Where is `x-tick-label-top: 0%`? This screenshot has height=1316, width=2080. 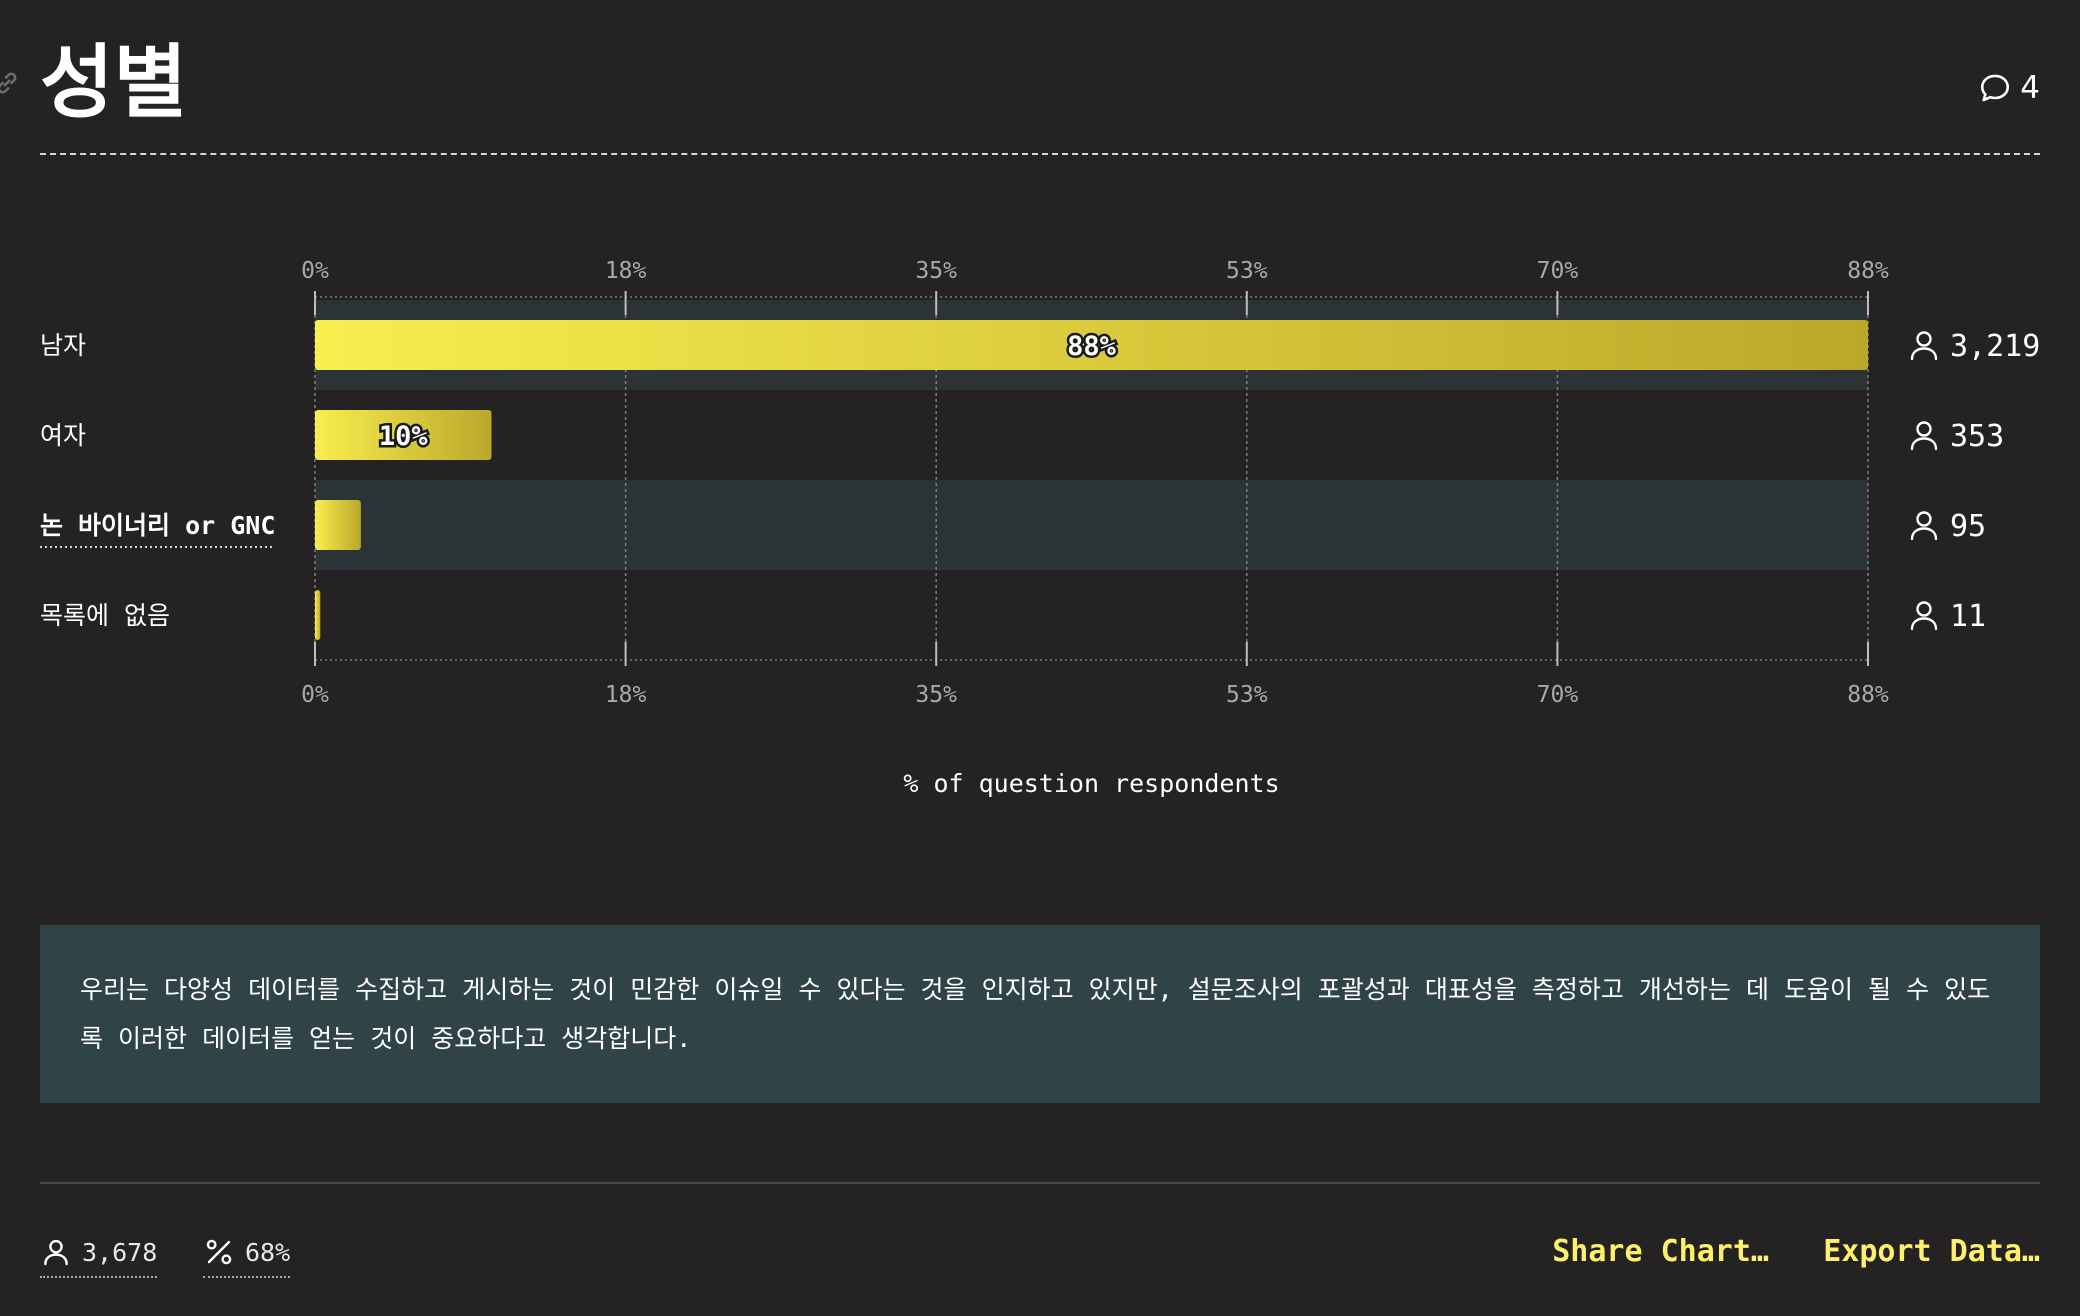 x-tick-label-top: 0% is located at coordinates (315, 271).